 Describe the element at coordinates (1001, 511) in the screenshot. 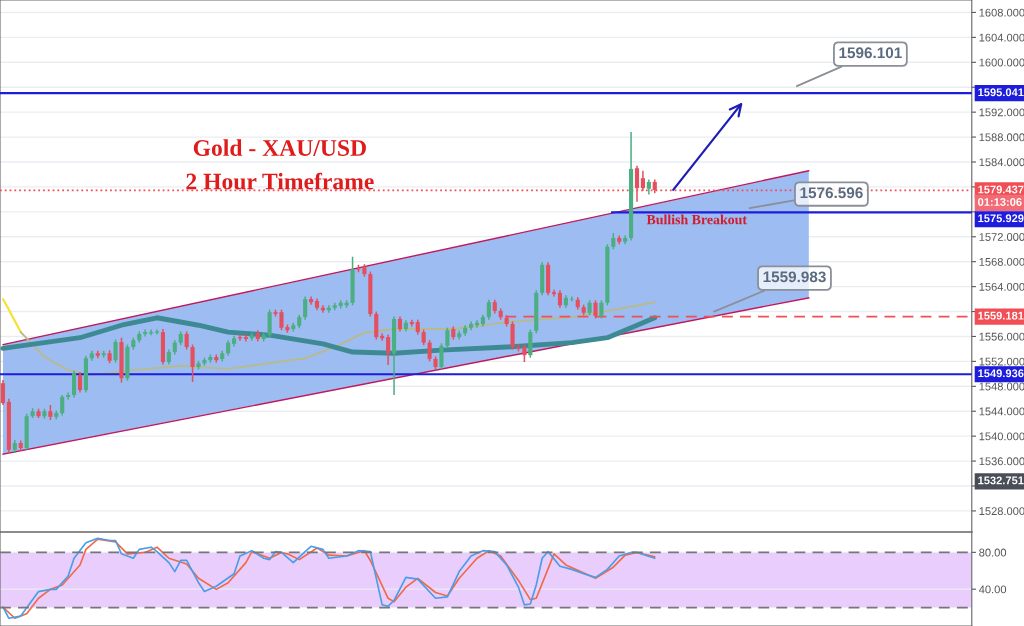

I see `y-tick-label: 1528.000` at that location.